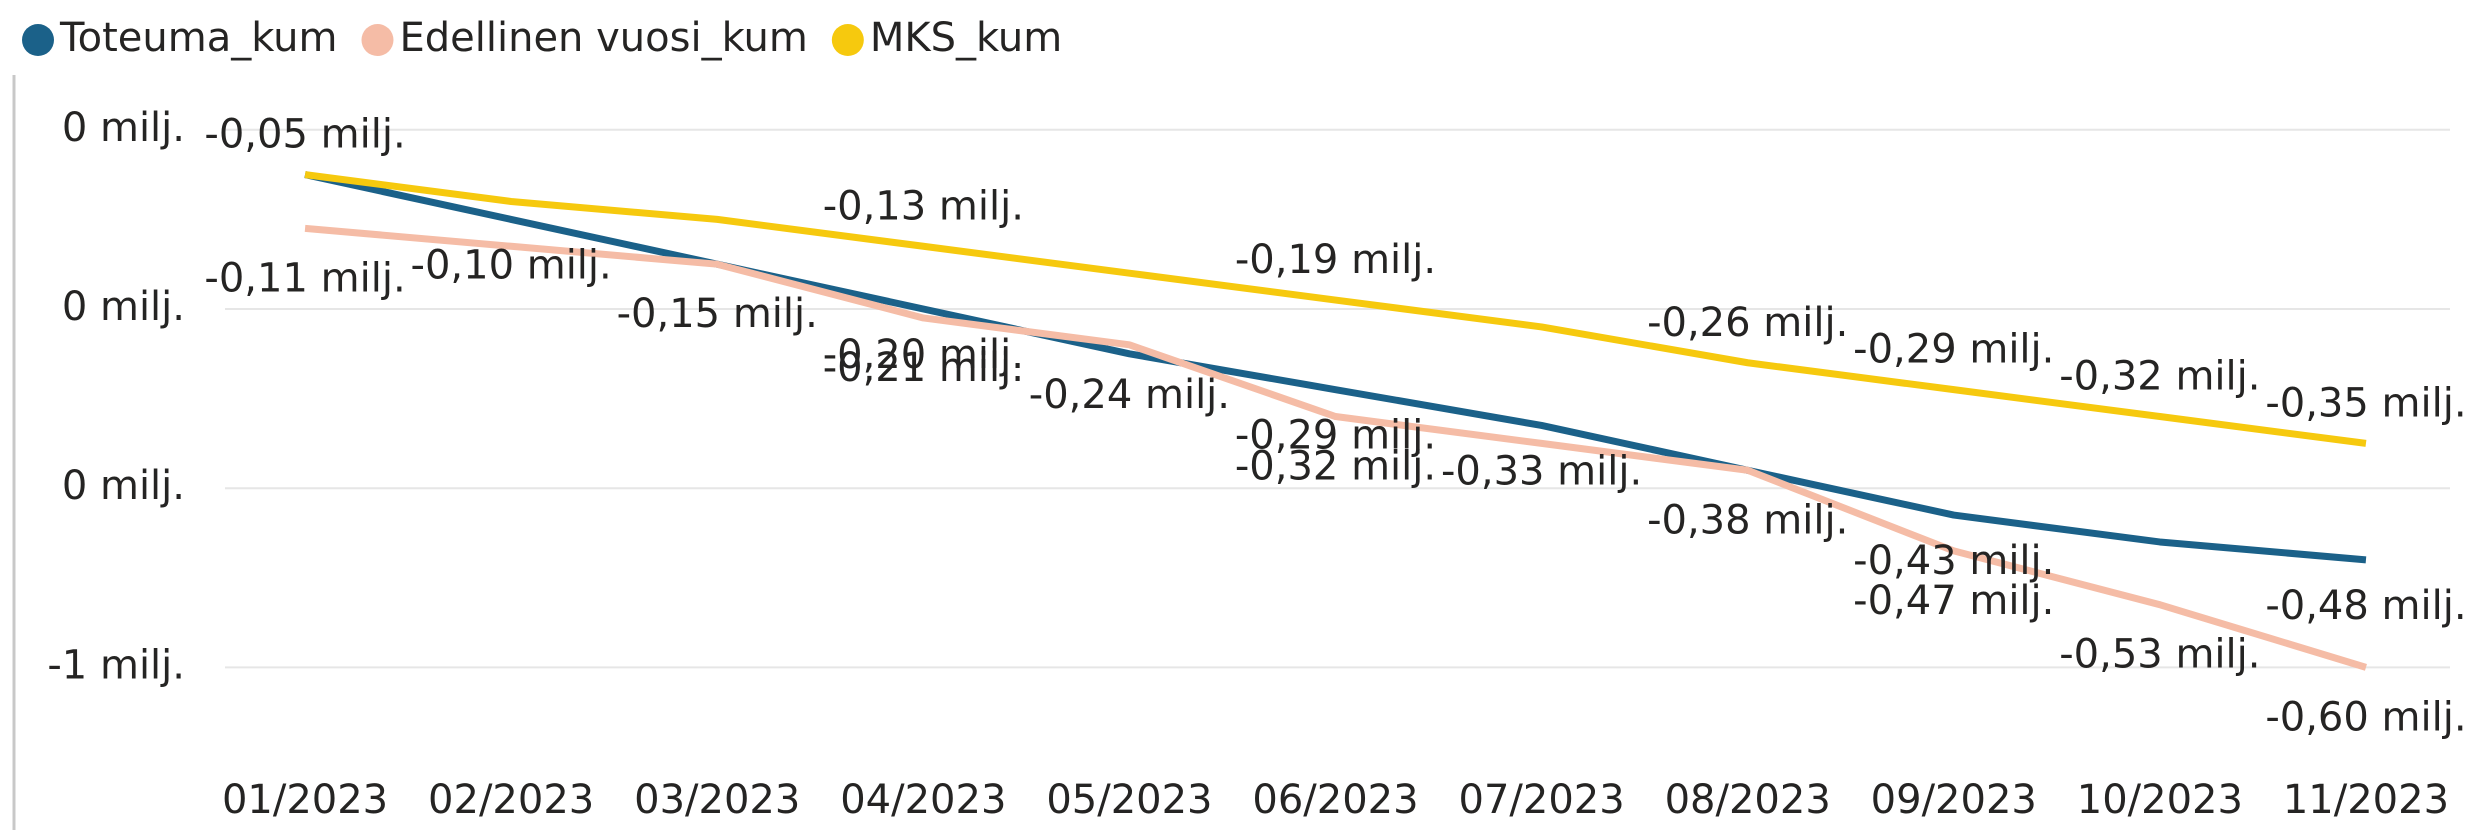 Image resolution: width=2490 pixels, height=830 pixels. Describe the element at coordinates (116, 665) in the screenshot. I see `y-tick-label: -1 milj.` at that location.